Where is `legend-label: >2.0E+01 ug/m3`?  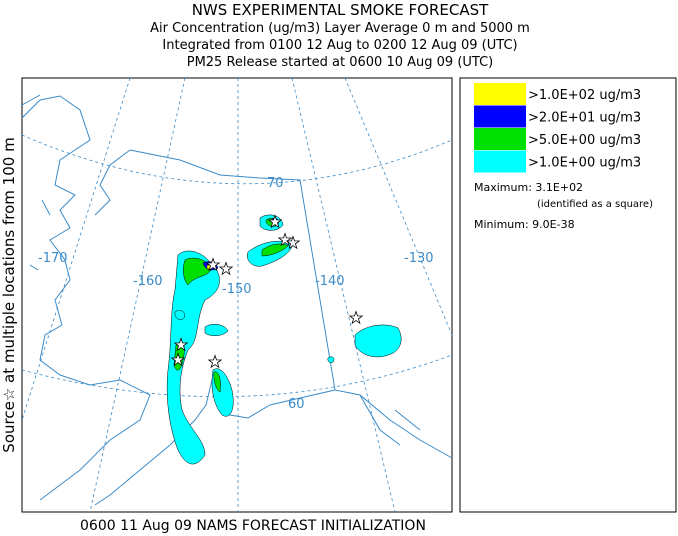 legend-label: >2.0E+01 ug/m3 is located at coordinates (584, 118).